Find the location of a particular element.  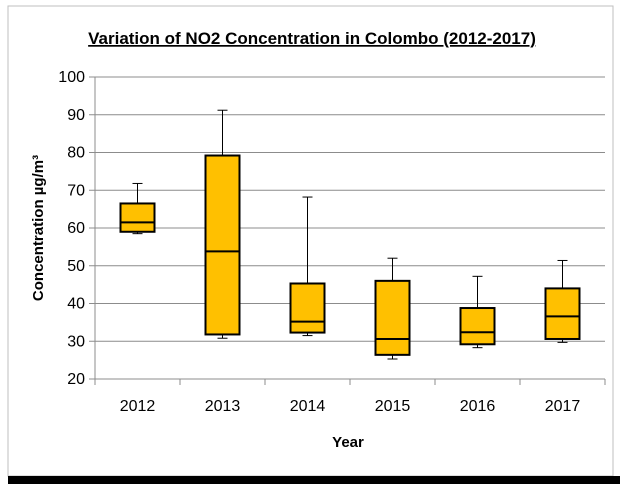

bottom-border is located at coordinates (314, 480).